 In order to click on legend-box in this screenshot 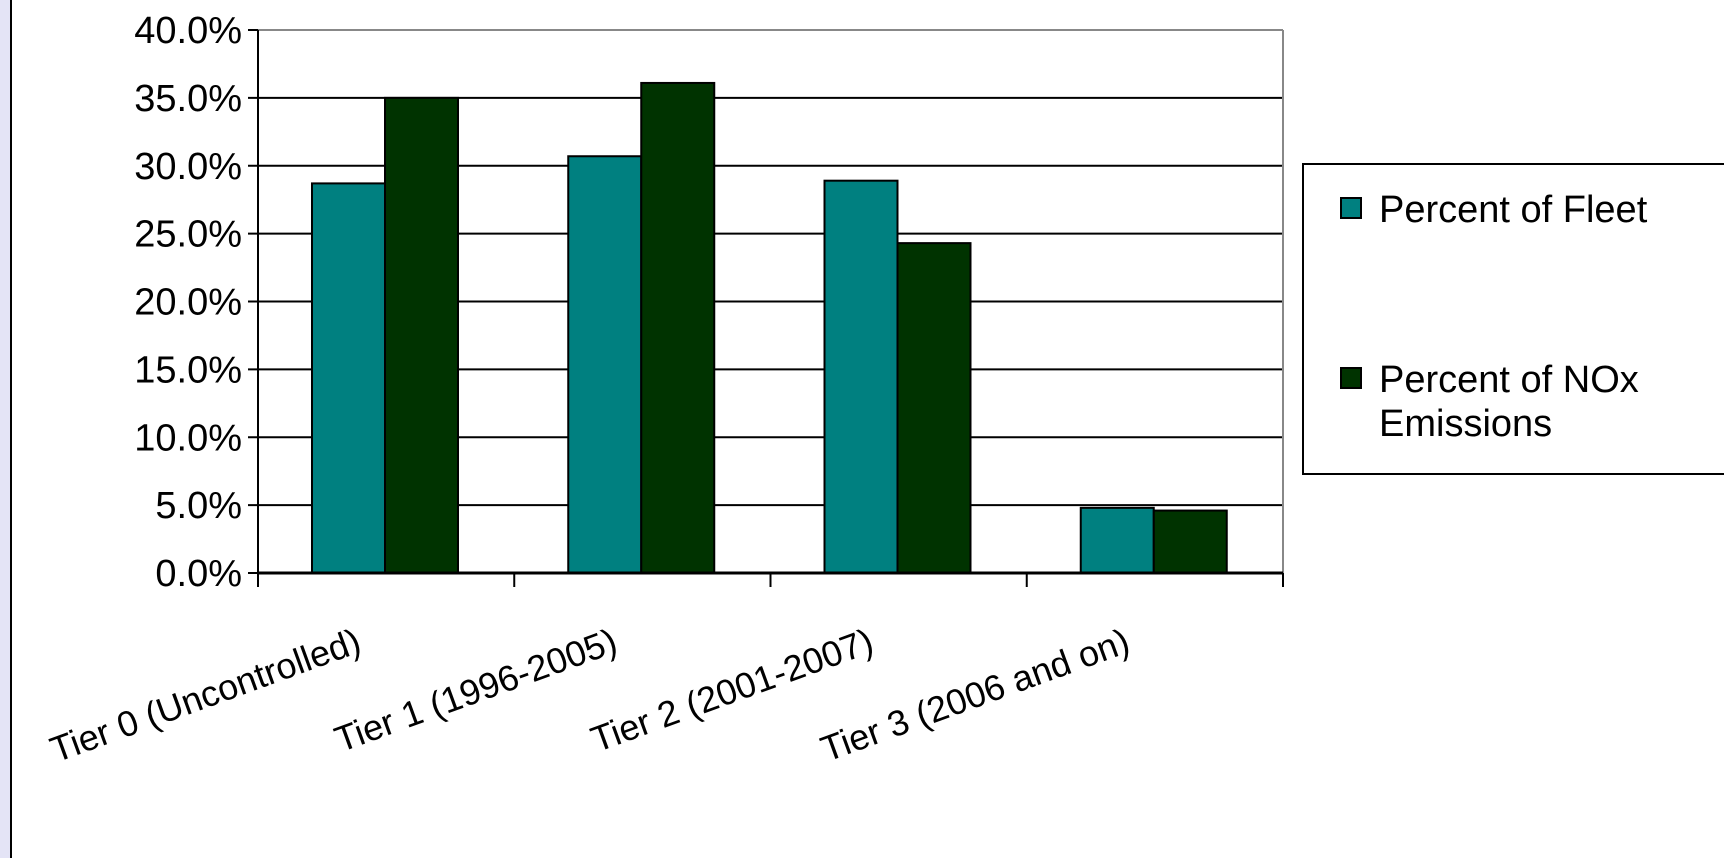, I will do `click(1513, 319)`.